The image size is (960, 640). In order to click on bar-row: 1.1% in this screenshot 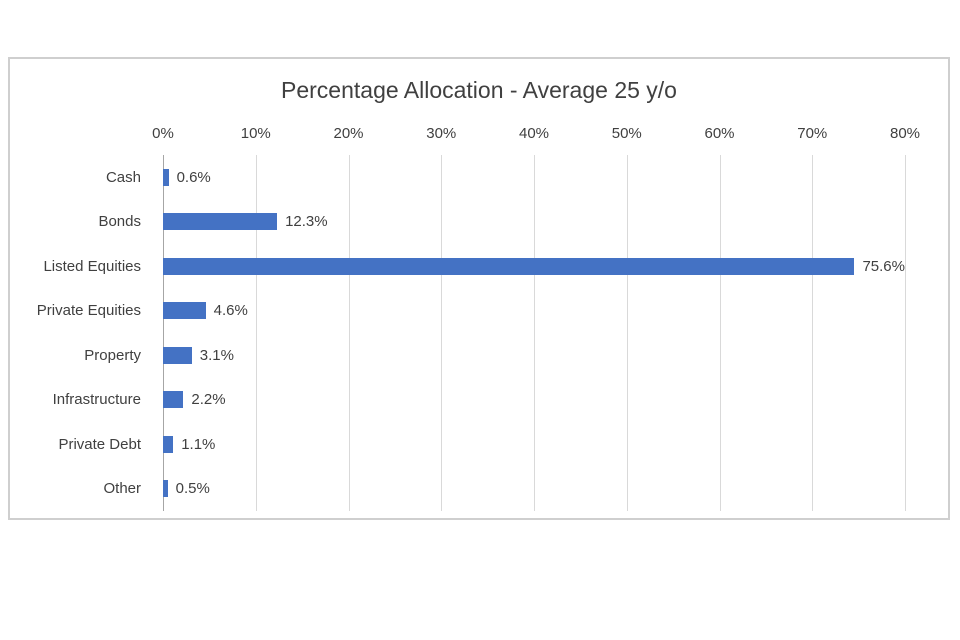, I will do `click(534, 444)`.